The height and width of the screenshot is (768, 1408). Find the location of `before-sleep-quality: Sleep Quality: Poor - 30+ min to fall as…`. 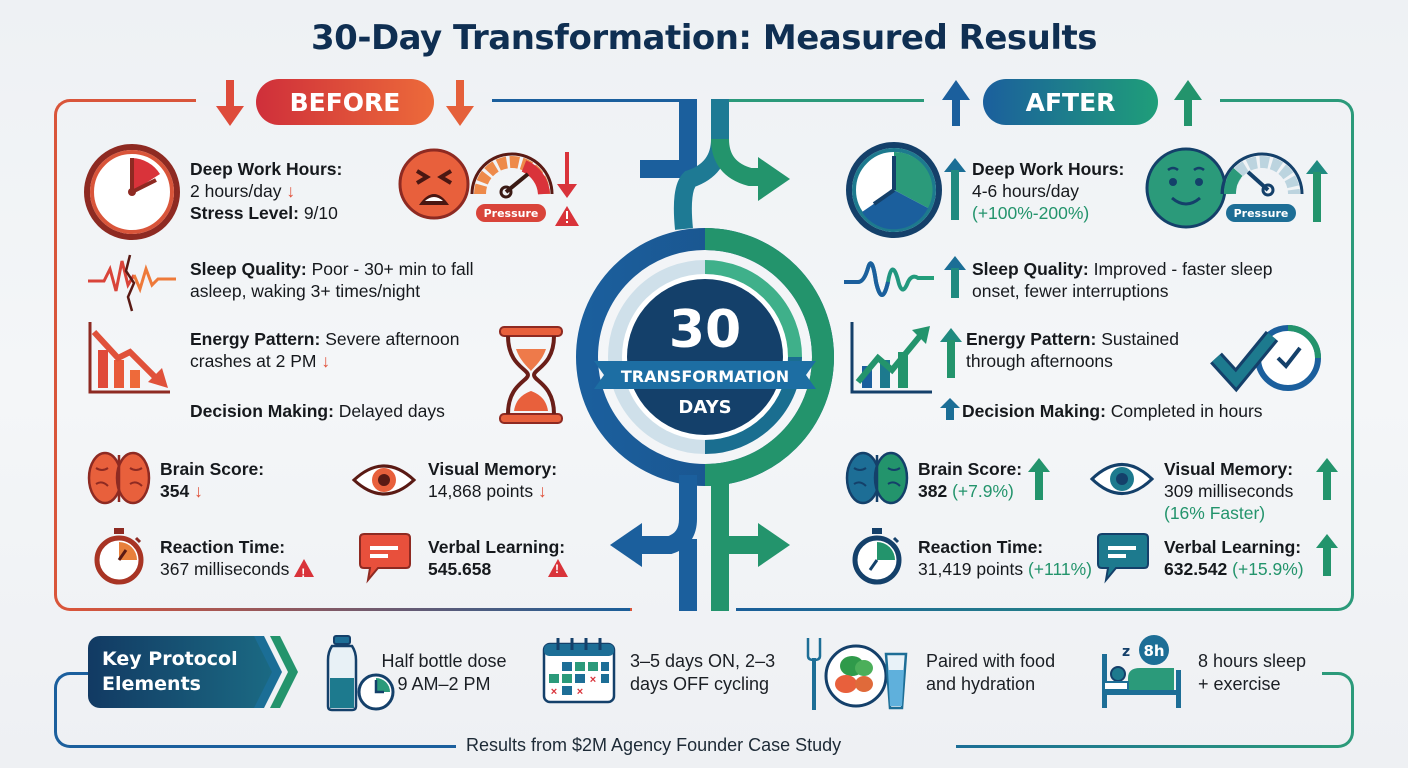

before-sleep-quality: Sleep Quality: Poor - 30+ min to fall as… is located at coordinates (332, 280).